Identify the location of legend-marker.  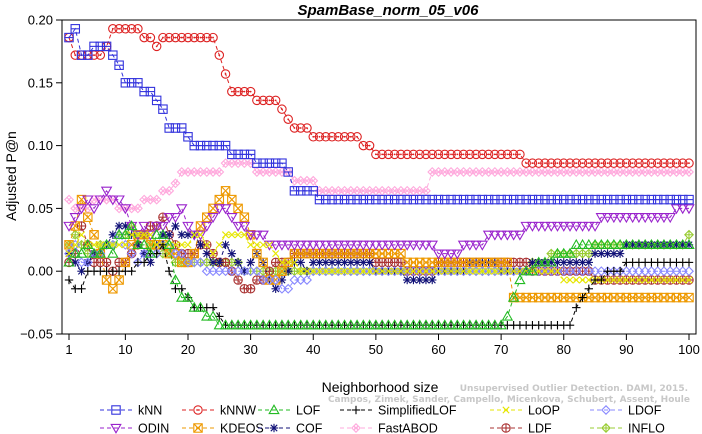
(606, 428).